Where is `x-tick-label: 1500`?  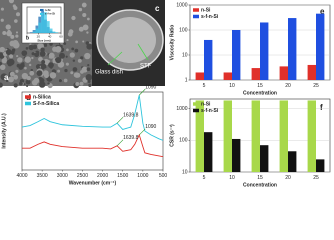 x-tick-label: 1500 is located at coordinates (122, 176).